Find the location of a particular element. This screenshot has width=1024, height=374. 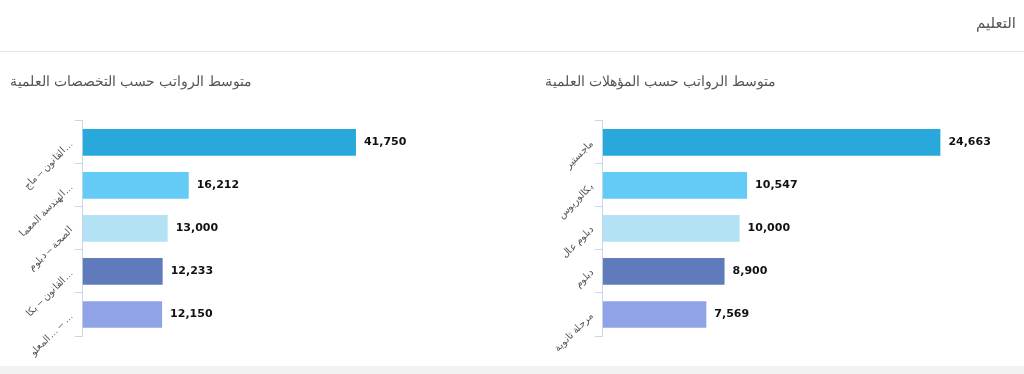

data-label: 16,212 is located at coordinates (218, 185).